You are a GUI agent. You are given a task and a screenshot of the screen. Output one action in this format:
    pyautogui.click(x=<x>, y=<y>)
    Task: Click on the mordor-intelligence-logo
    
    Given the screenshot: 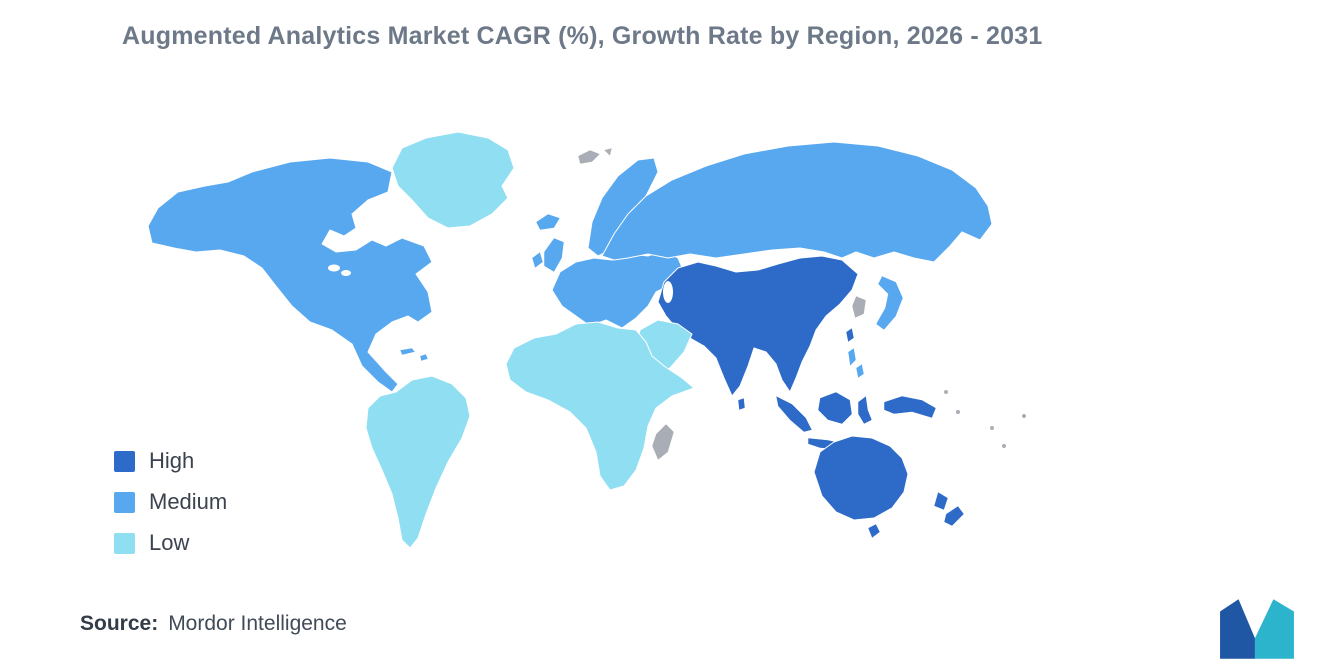 What is the action you would take?
    pyautogui.click(x=1257, y=629)
    